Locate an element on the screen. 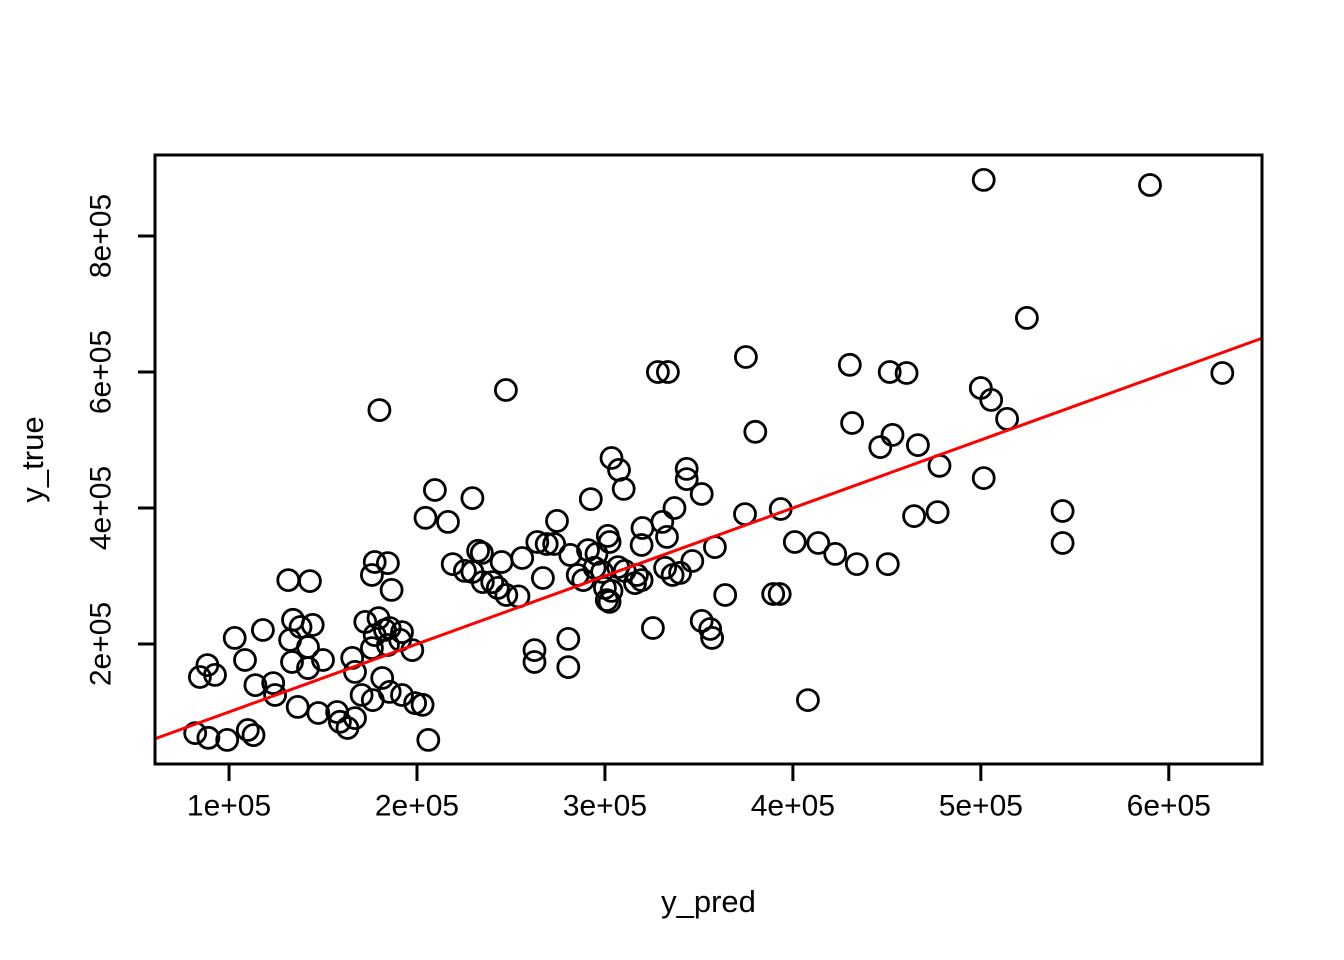  x-tick-label: 4e+05 is located at coordinates (793, 805).